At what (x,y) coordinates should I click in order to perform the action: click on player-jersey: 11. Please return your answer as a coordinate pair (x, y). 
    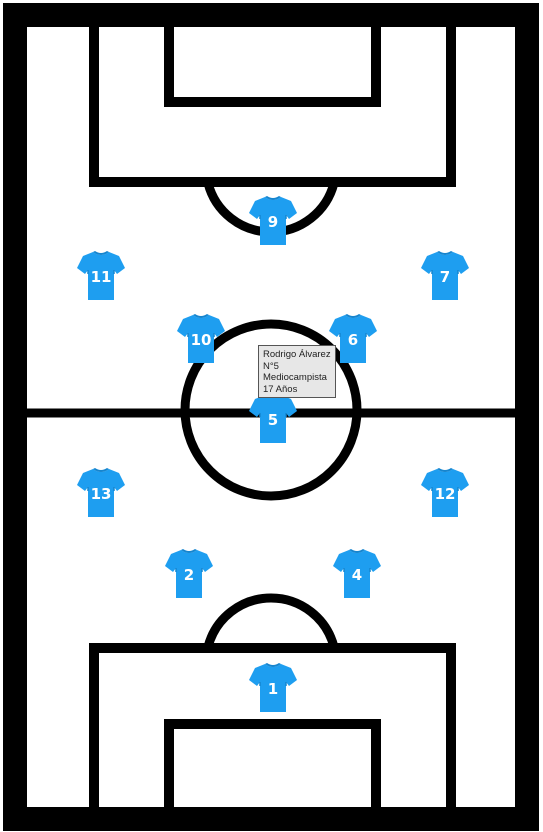
    Looking at the image, I should click on (101, 276).